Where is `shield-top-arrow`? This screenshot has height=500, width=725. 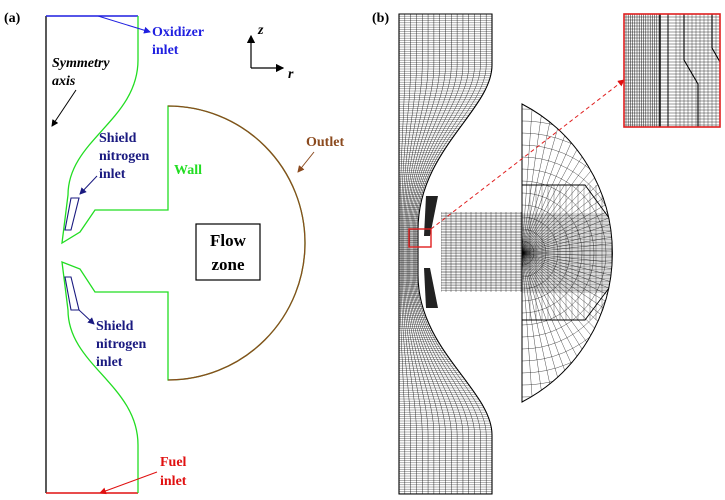
shield-top-arrow is located at coordinates (88, 185).